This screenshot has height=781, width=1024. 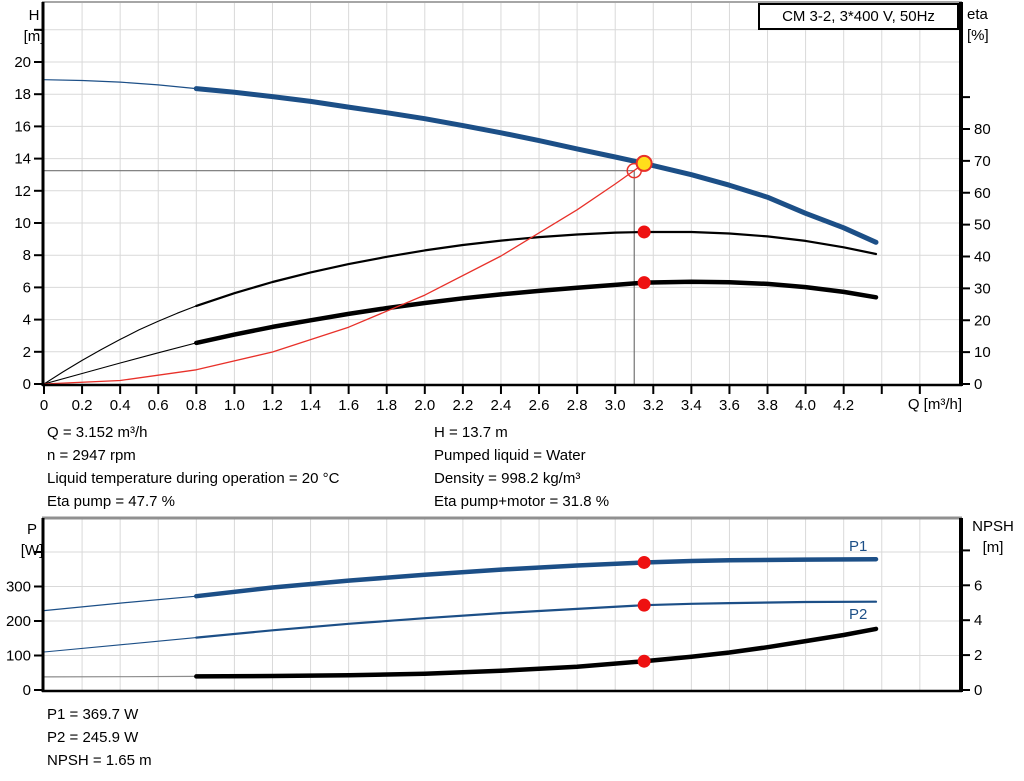 I want to click on duty-point-marker, so click(x=644, y=163).